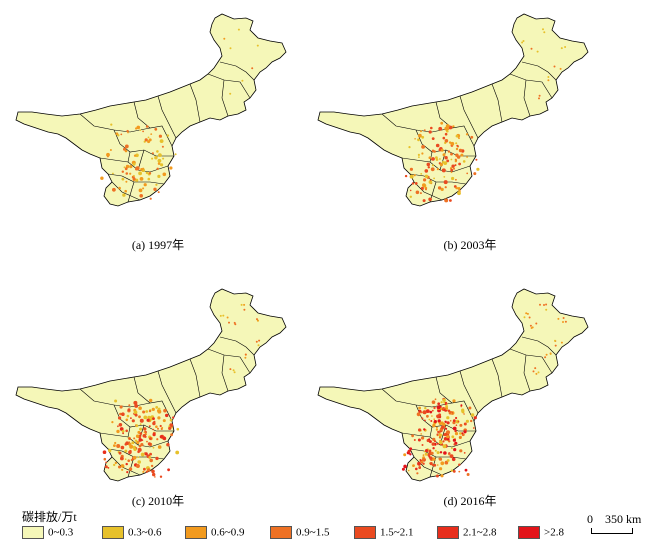 Image resolution: width=650 pixels, height=543 pixels. I want to click on legend-item-3: 0.9~1.5, so click(299, 533).